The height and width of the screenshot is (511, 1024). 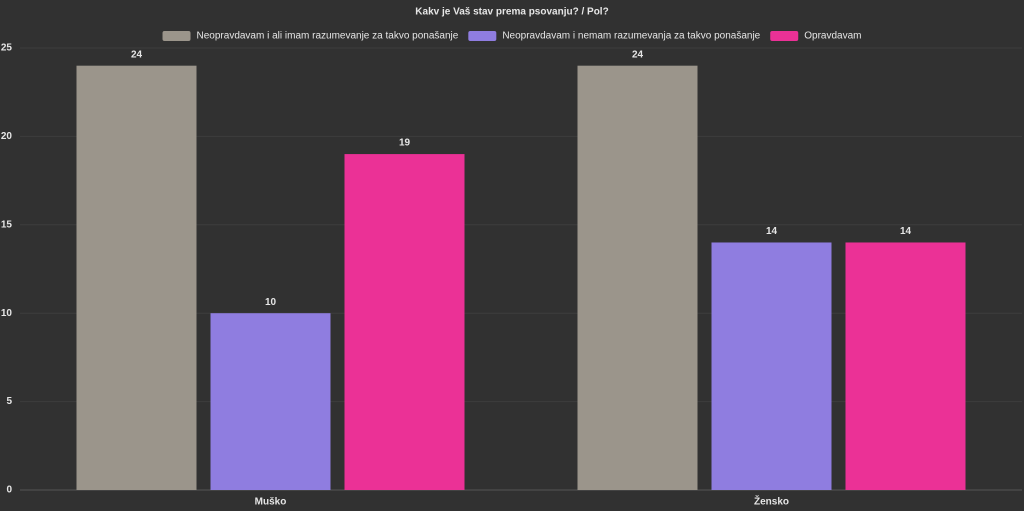 I want to click on legend-label: Opravdavam, so click(x=832, y=36).